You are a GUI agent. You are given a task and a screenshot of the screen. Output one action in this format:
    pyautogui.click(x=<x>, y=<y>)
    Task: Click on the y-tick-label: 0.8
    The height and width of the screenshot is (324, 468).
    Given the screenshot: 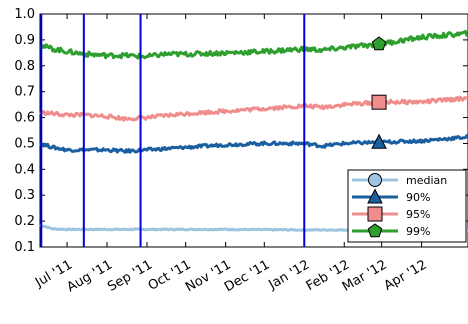 What is the action you would take?
    pyautogui.click(x=24, y=66)
    